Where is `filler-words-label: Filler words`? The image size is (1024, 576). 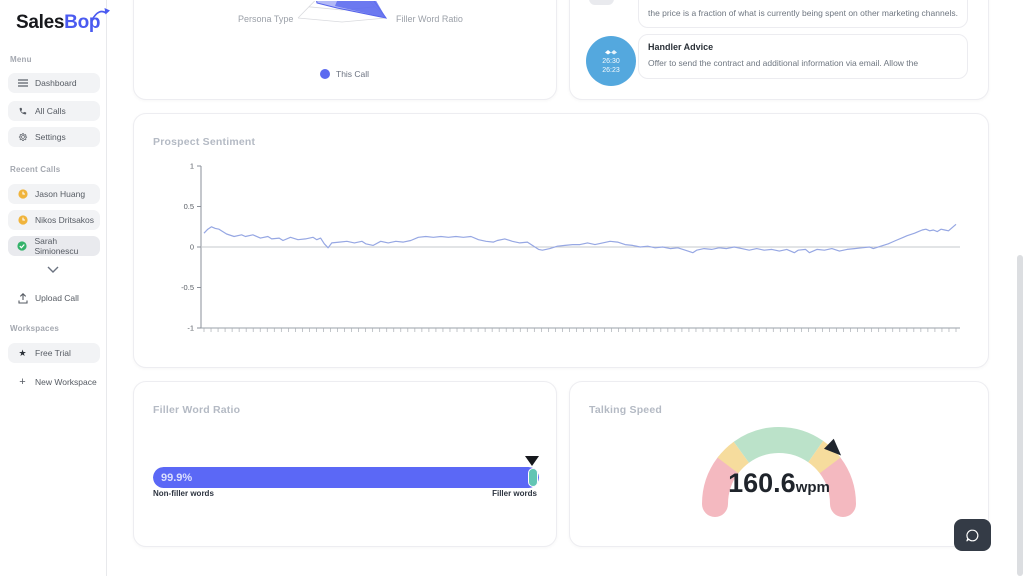
filler-words-label: Filler words is located at coordinates (514, 493).